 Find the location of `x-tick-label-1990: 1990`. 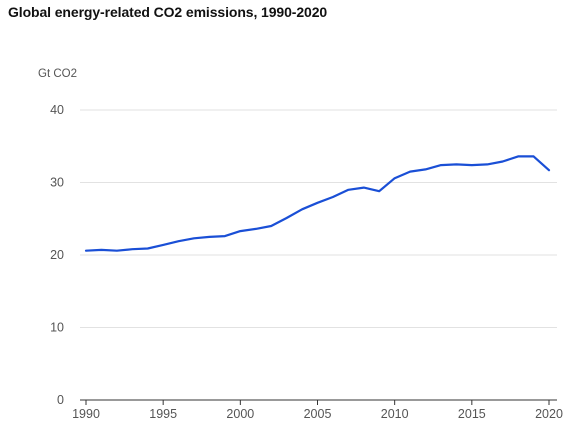

x-tick-label-1990: 1990 is located at coordinates (86, 414).